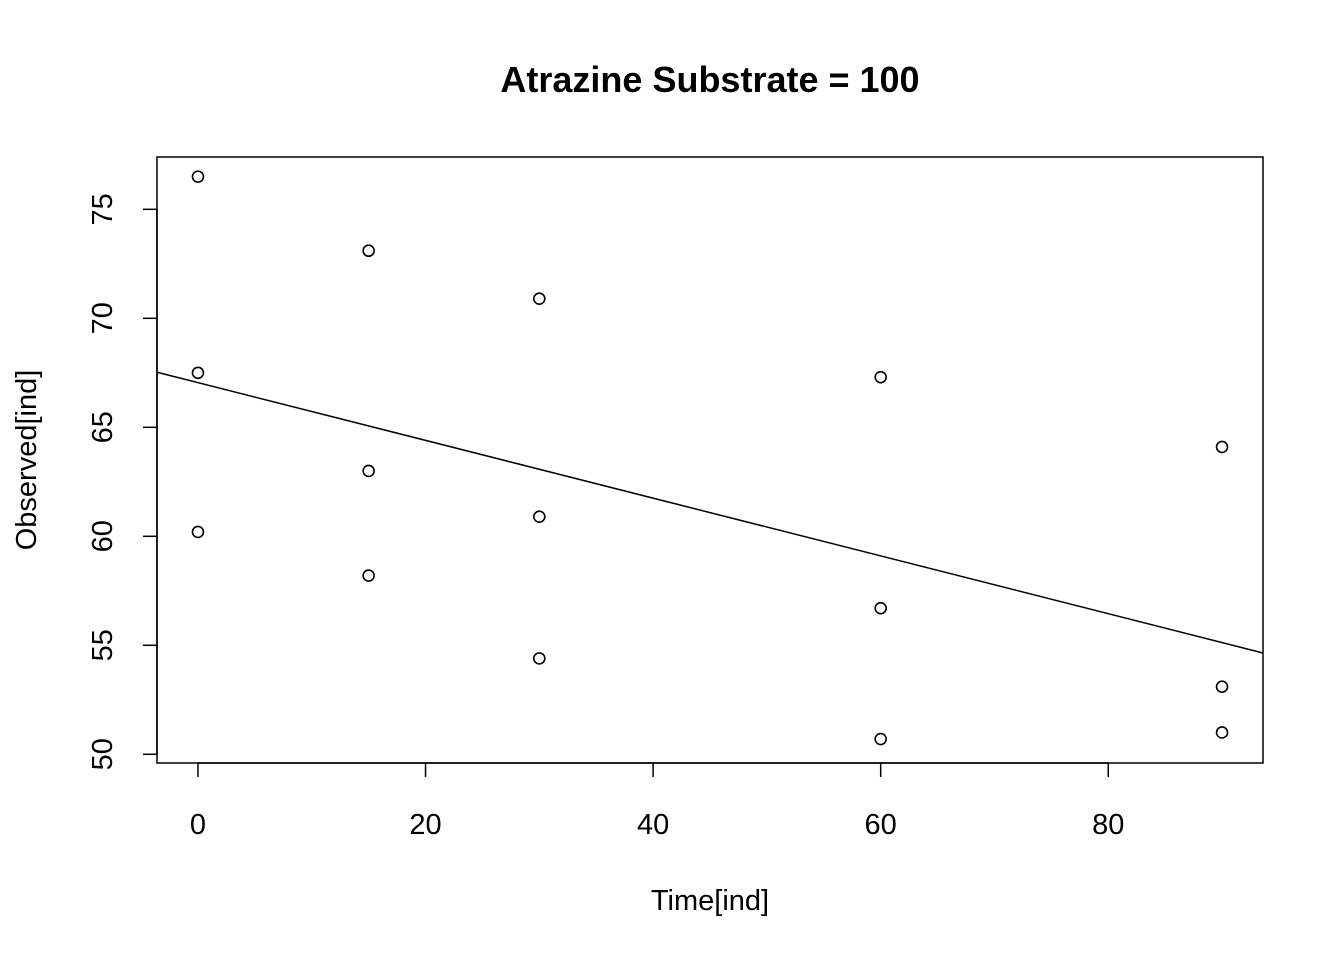 This screenshot has height=960, width=1344. What do you see at coordinates (103, 754) in the screenshot?
I see `y-tick-label: 50` at bounding box center [103, 754].